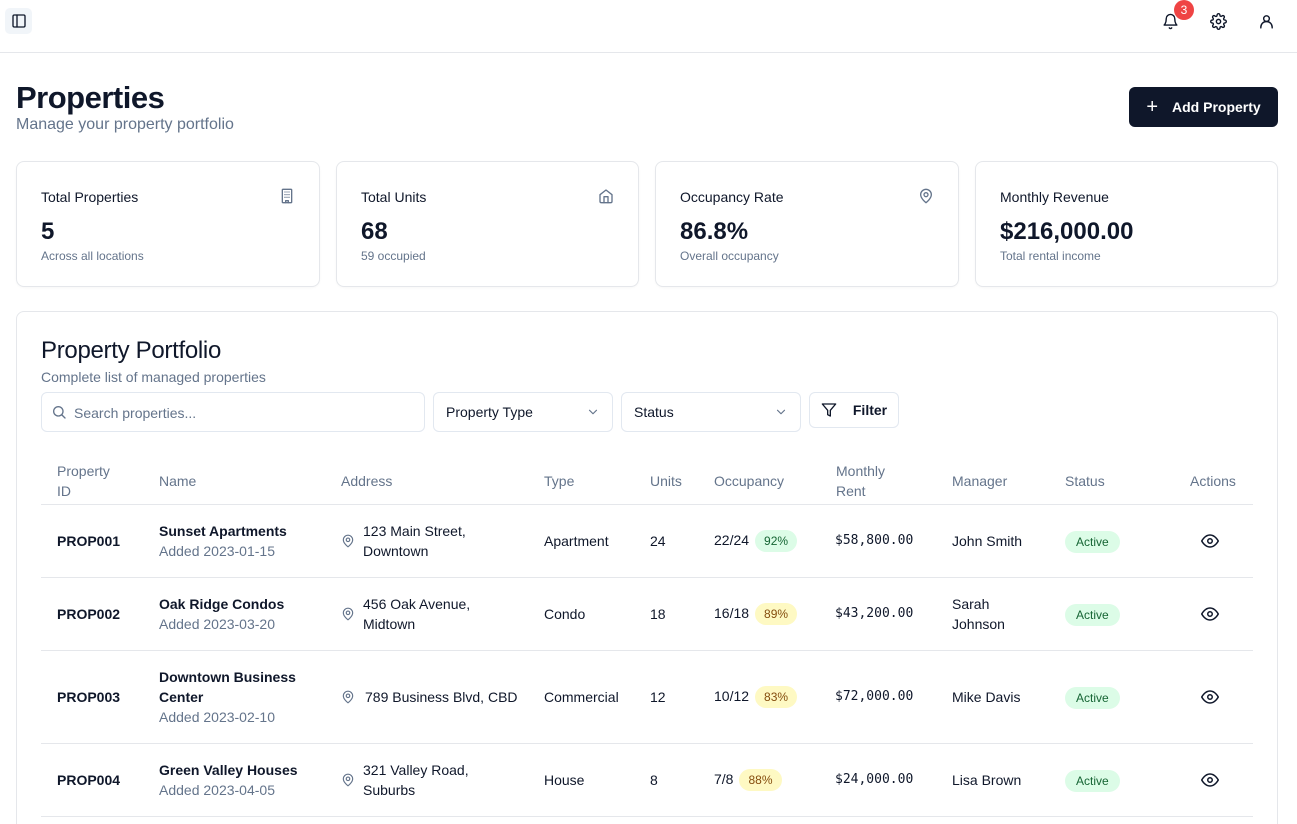 This screenshot has width=1297, height=824. What do you see at coordinates (654, 780) in the screenshot?
I see `property-units: 8` at bounding box center [654, 780].